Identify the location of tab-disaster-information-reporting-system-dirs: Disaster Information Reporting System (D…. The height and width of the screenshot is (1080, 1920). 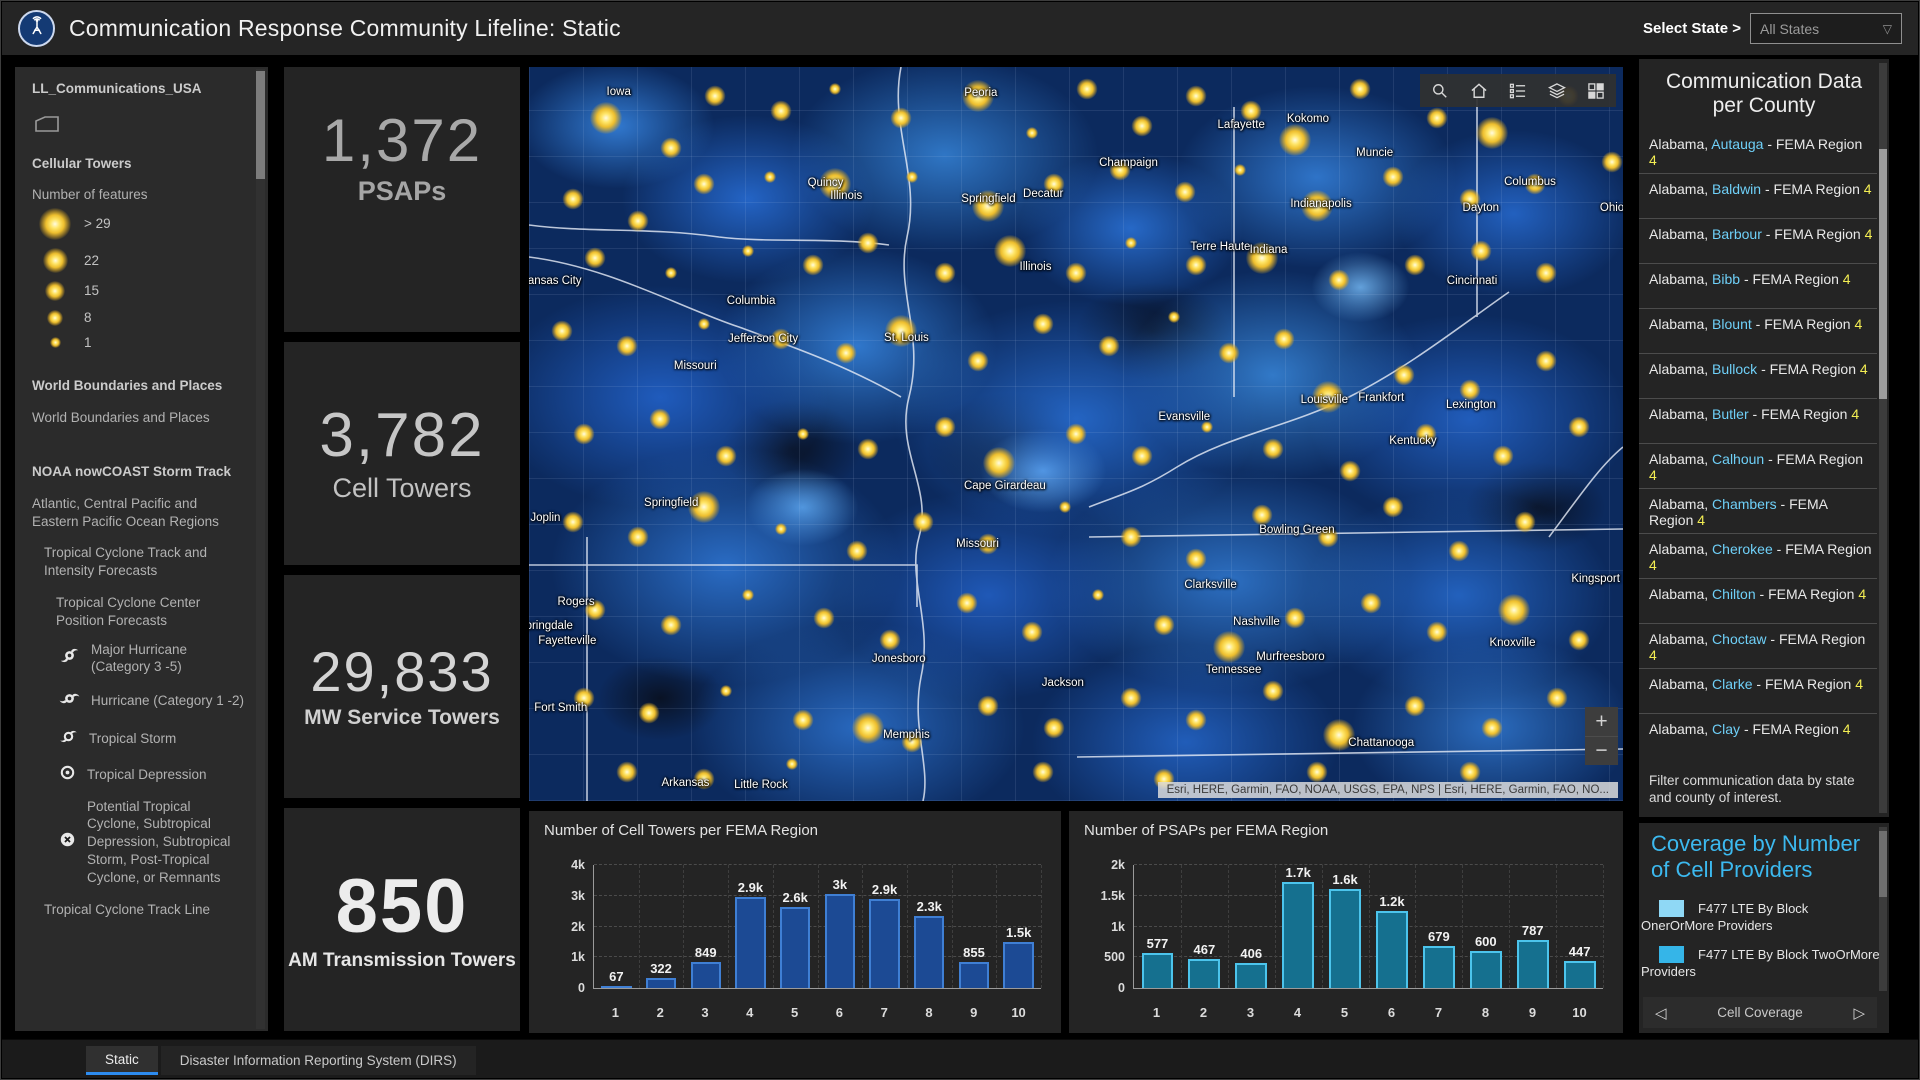
(318, 1060).